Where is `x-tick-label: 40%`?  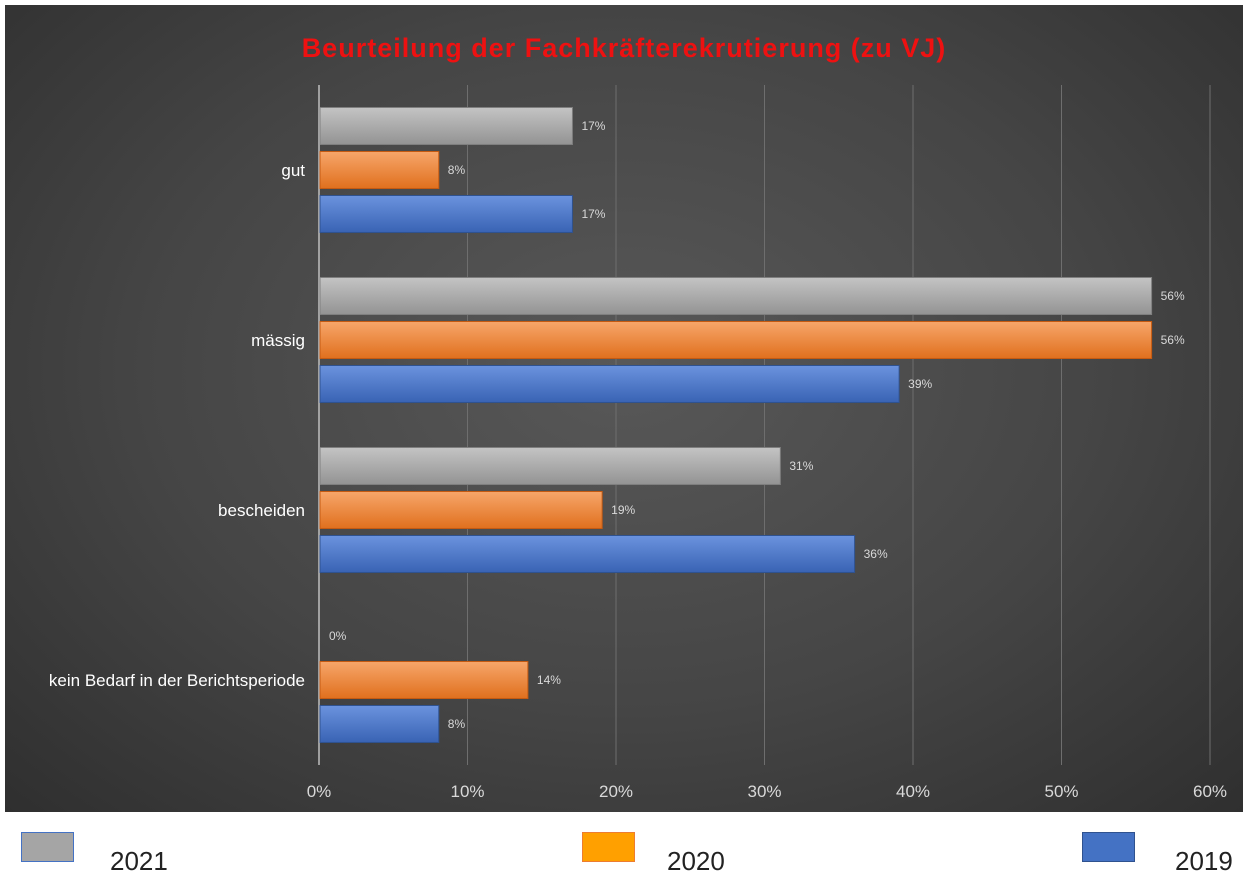 x-tick-label: 40% is located at coordinates (913, 791).